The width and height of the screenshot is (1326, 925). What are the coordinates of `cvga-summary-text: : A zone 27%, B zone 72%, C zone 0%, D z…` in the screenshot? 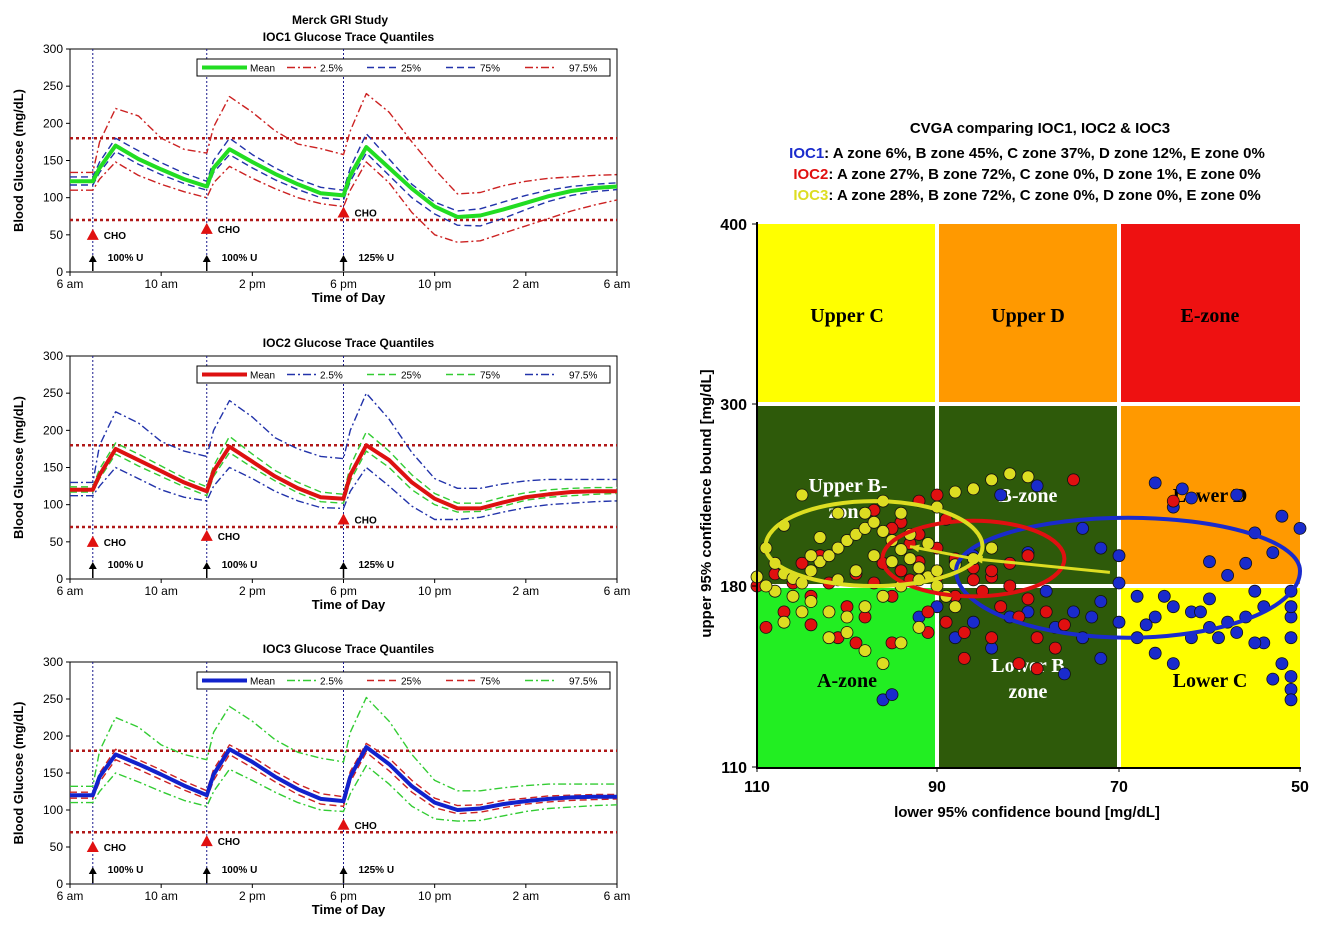 It's located at (1044, 174).